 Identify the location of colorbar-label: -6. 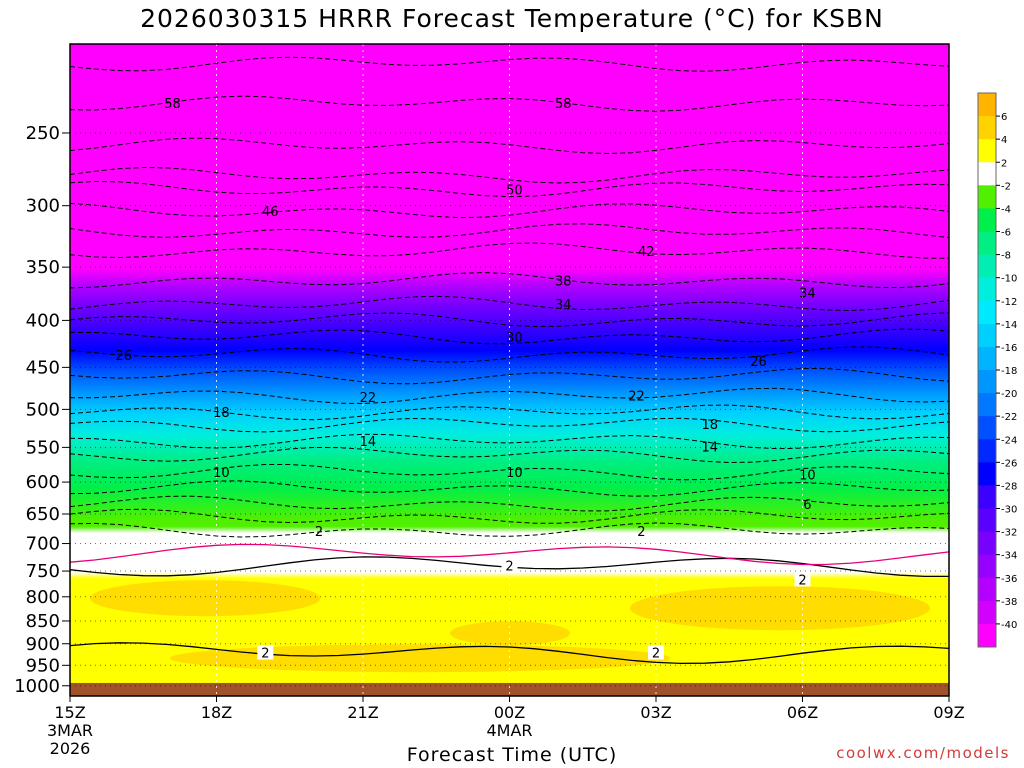
(1006, 233).